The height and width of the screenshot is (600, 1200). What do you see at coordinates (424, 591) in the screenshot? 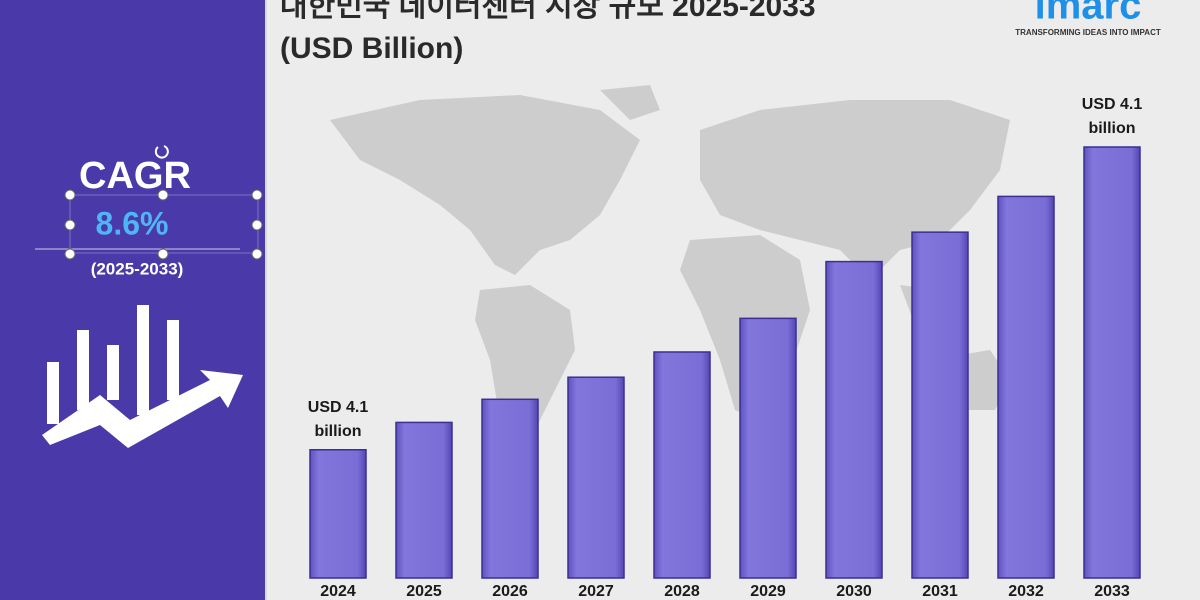
I see `x-tick-label: 2025` at bounding box center [424, 591].